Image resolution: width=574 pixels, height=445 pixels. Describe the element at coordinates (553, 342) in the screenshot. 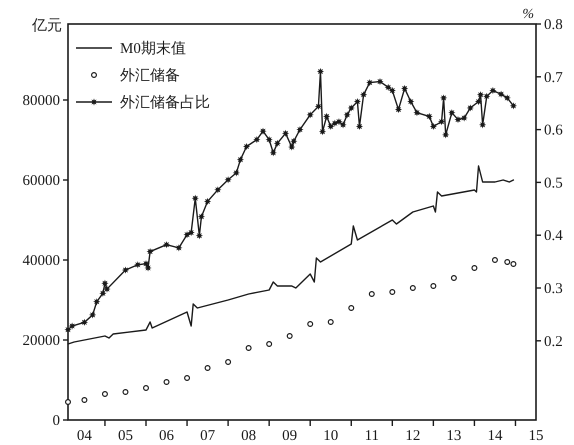

I see `y2-tick-label: 0.2` at that location.